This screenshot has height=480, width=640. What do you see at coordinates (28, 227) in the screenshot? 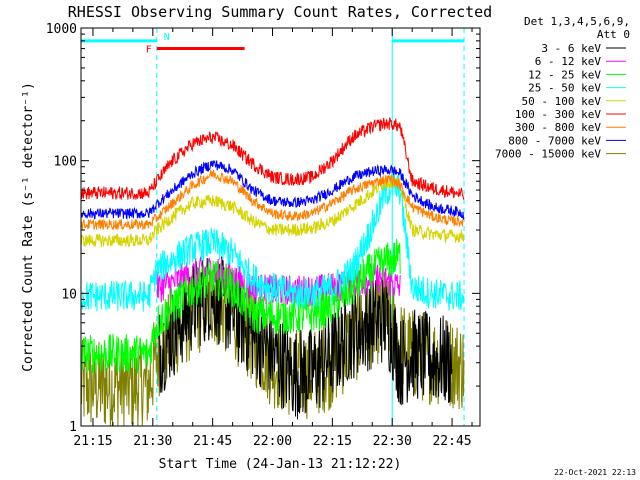
I see `y-axis-label: Corrected Count Rate (s⁻¹ detector⁻¹)` at bounding box center [28, 227].